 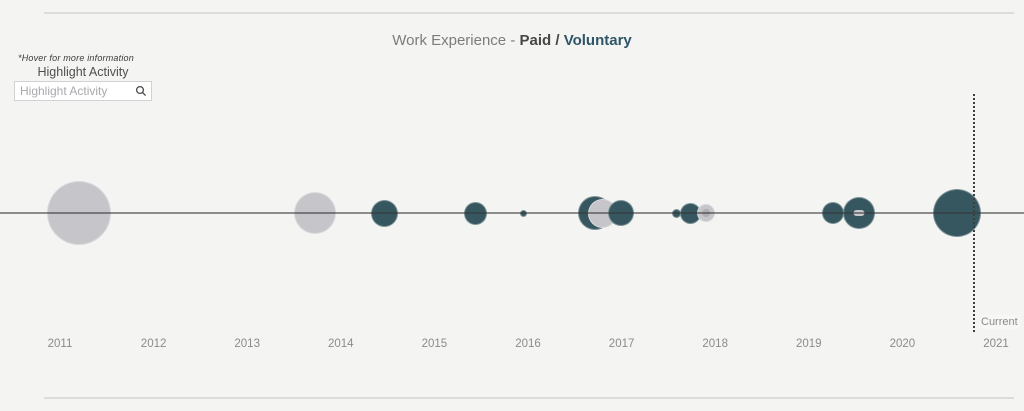 What do you see at coordinates (902, 344) in the screenshot?
I see `year-tick-2020: 2020` at bounding box center [902, 344].